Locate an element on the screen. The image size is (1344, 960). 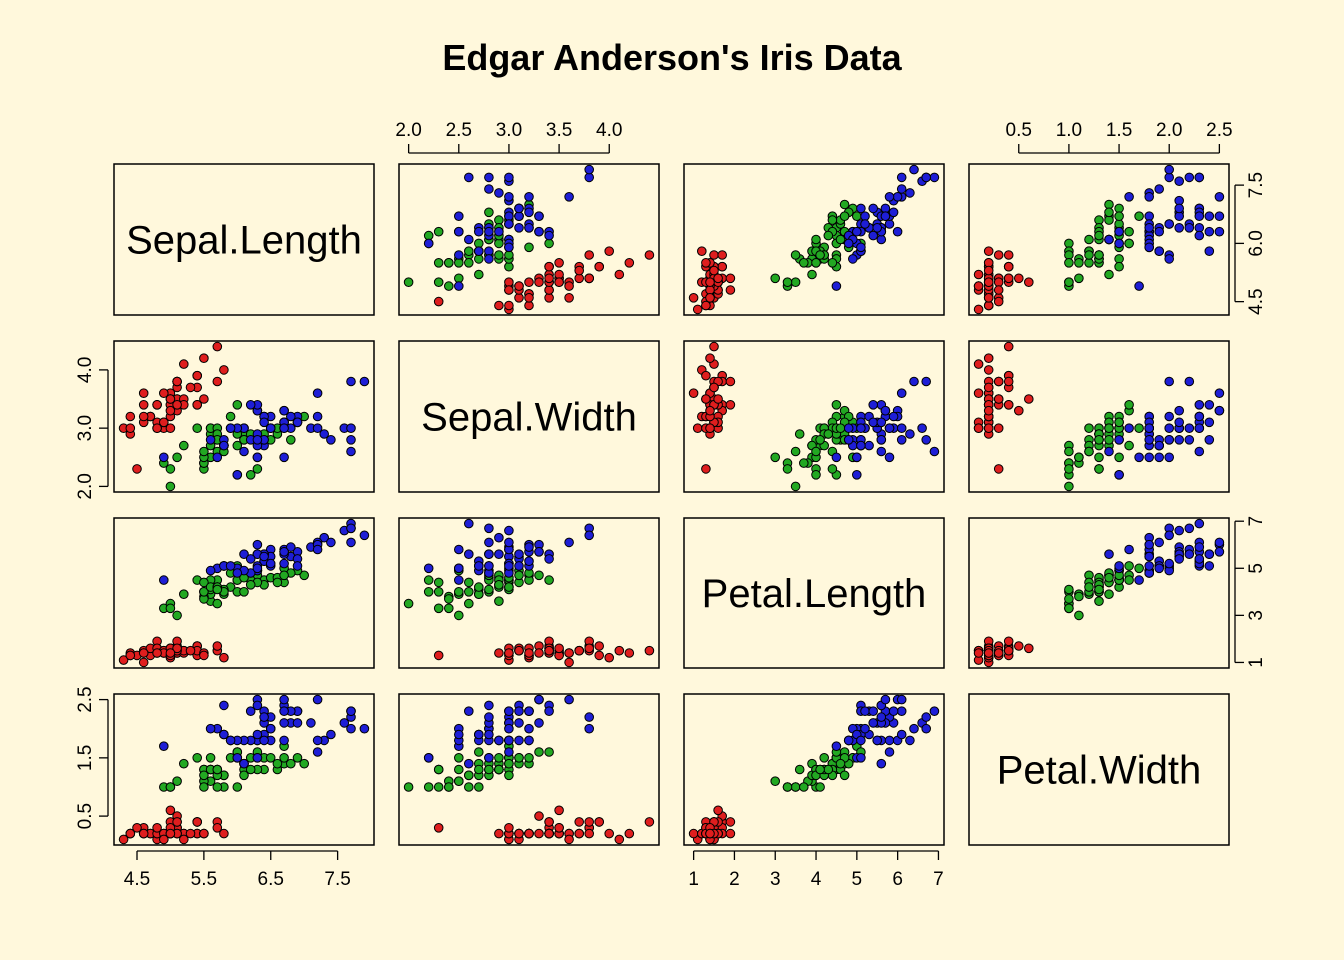
panel-frame is located at coordinates (529, 593).